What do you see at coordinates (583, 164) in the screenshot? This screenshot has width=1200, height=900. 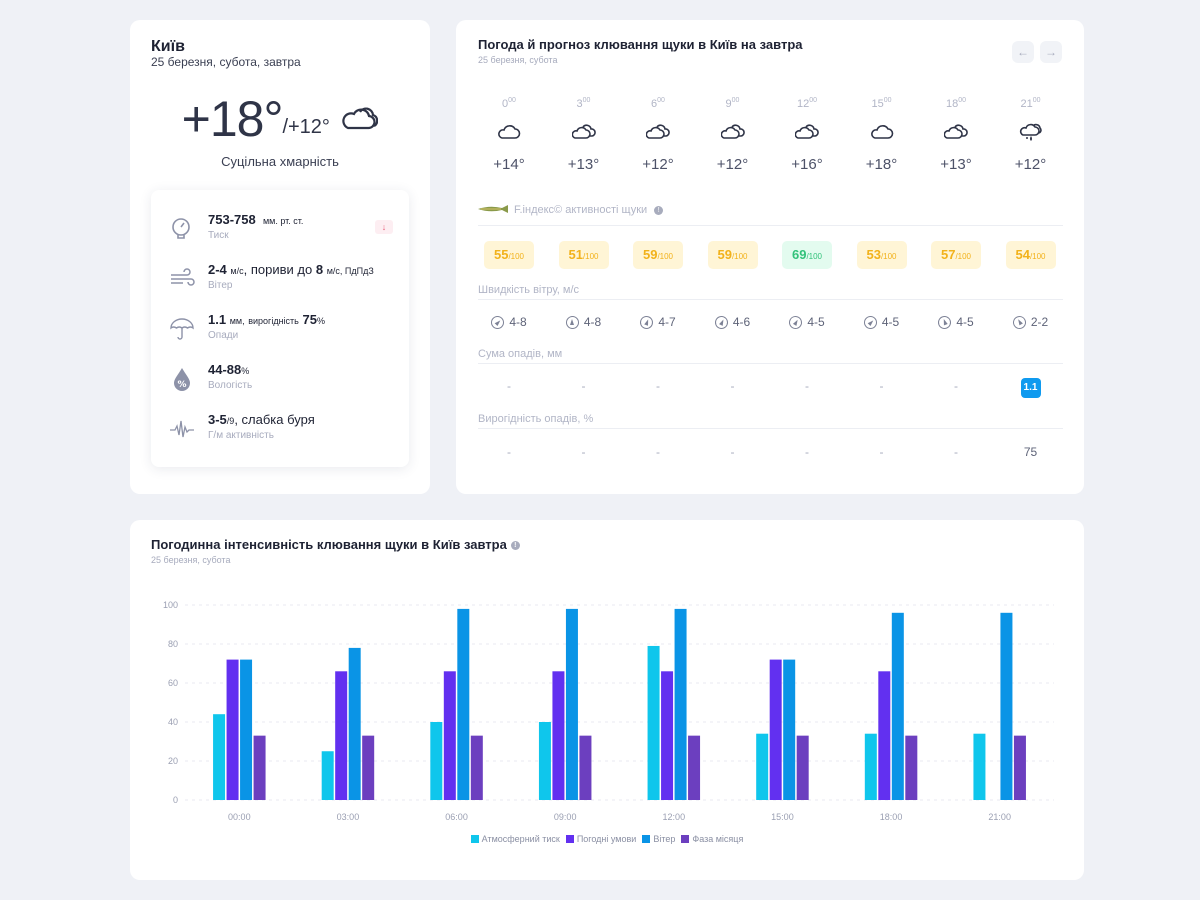 I see `hour-temperature: +13°` at bounding box center [583, 164].